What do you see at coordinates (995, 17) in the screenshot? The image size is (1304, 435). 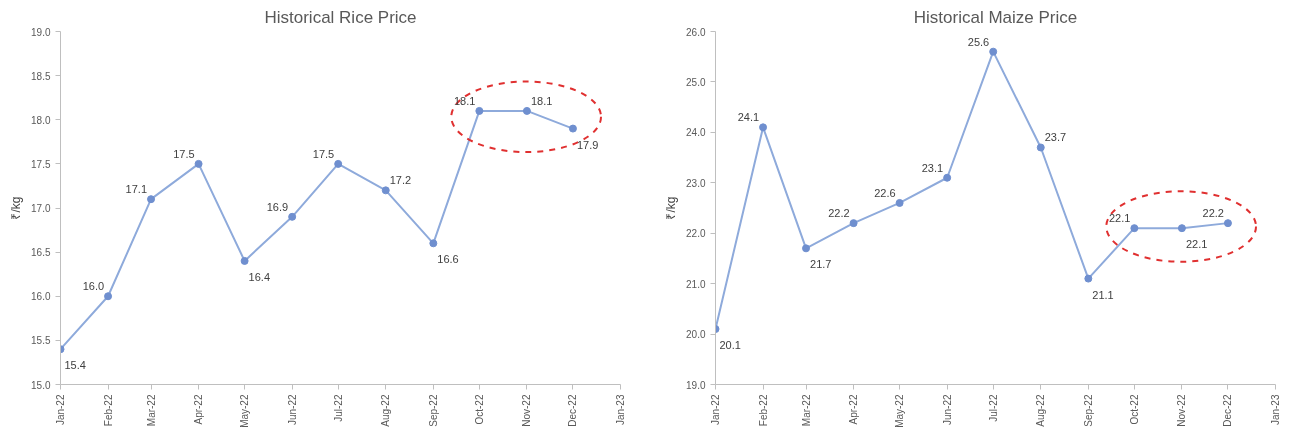 I see `chart-title: Historical Maize Price` at bounding box center [995, 17].